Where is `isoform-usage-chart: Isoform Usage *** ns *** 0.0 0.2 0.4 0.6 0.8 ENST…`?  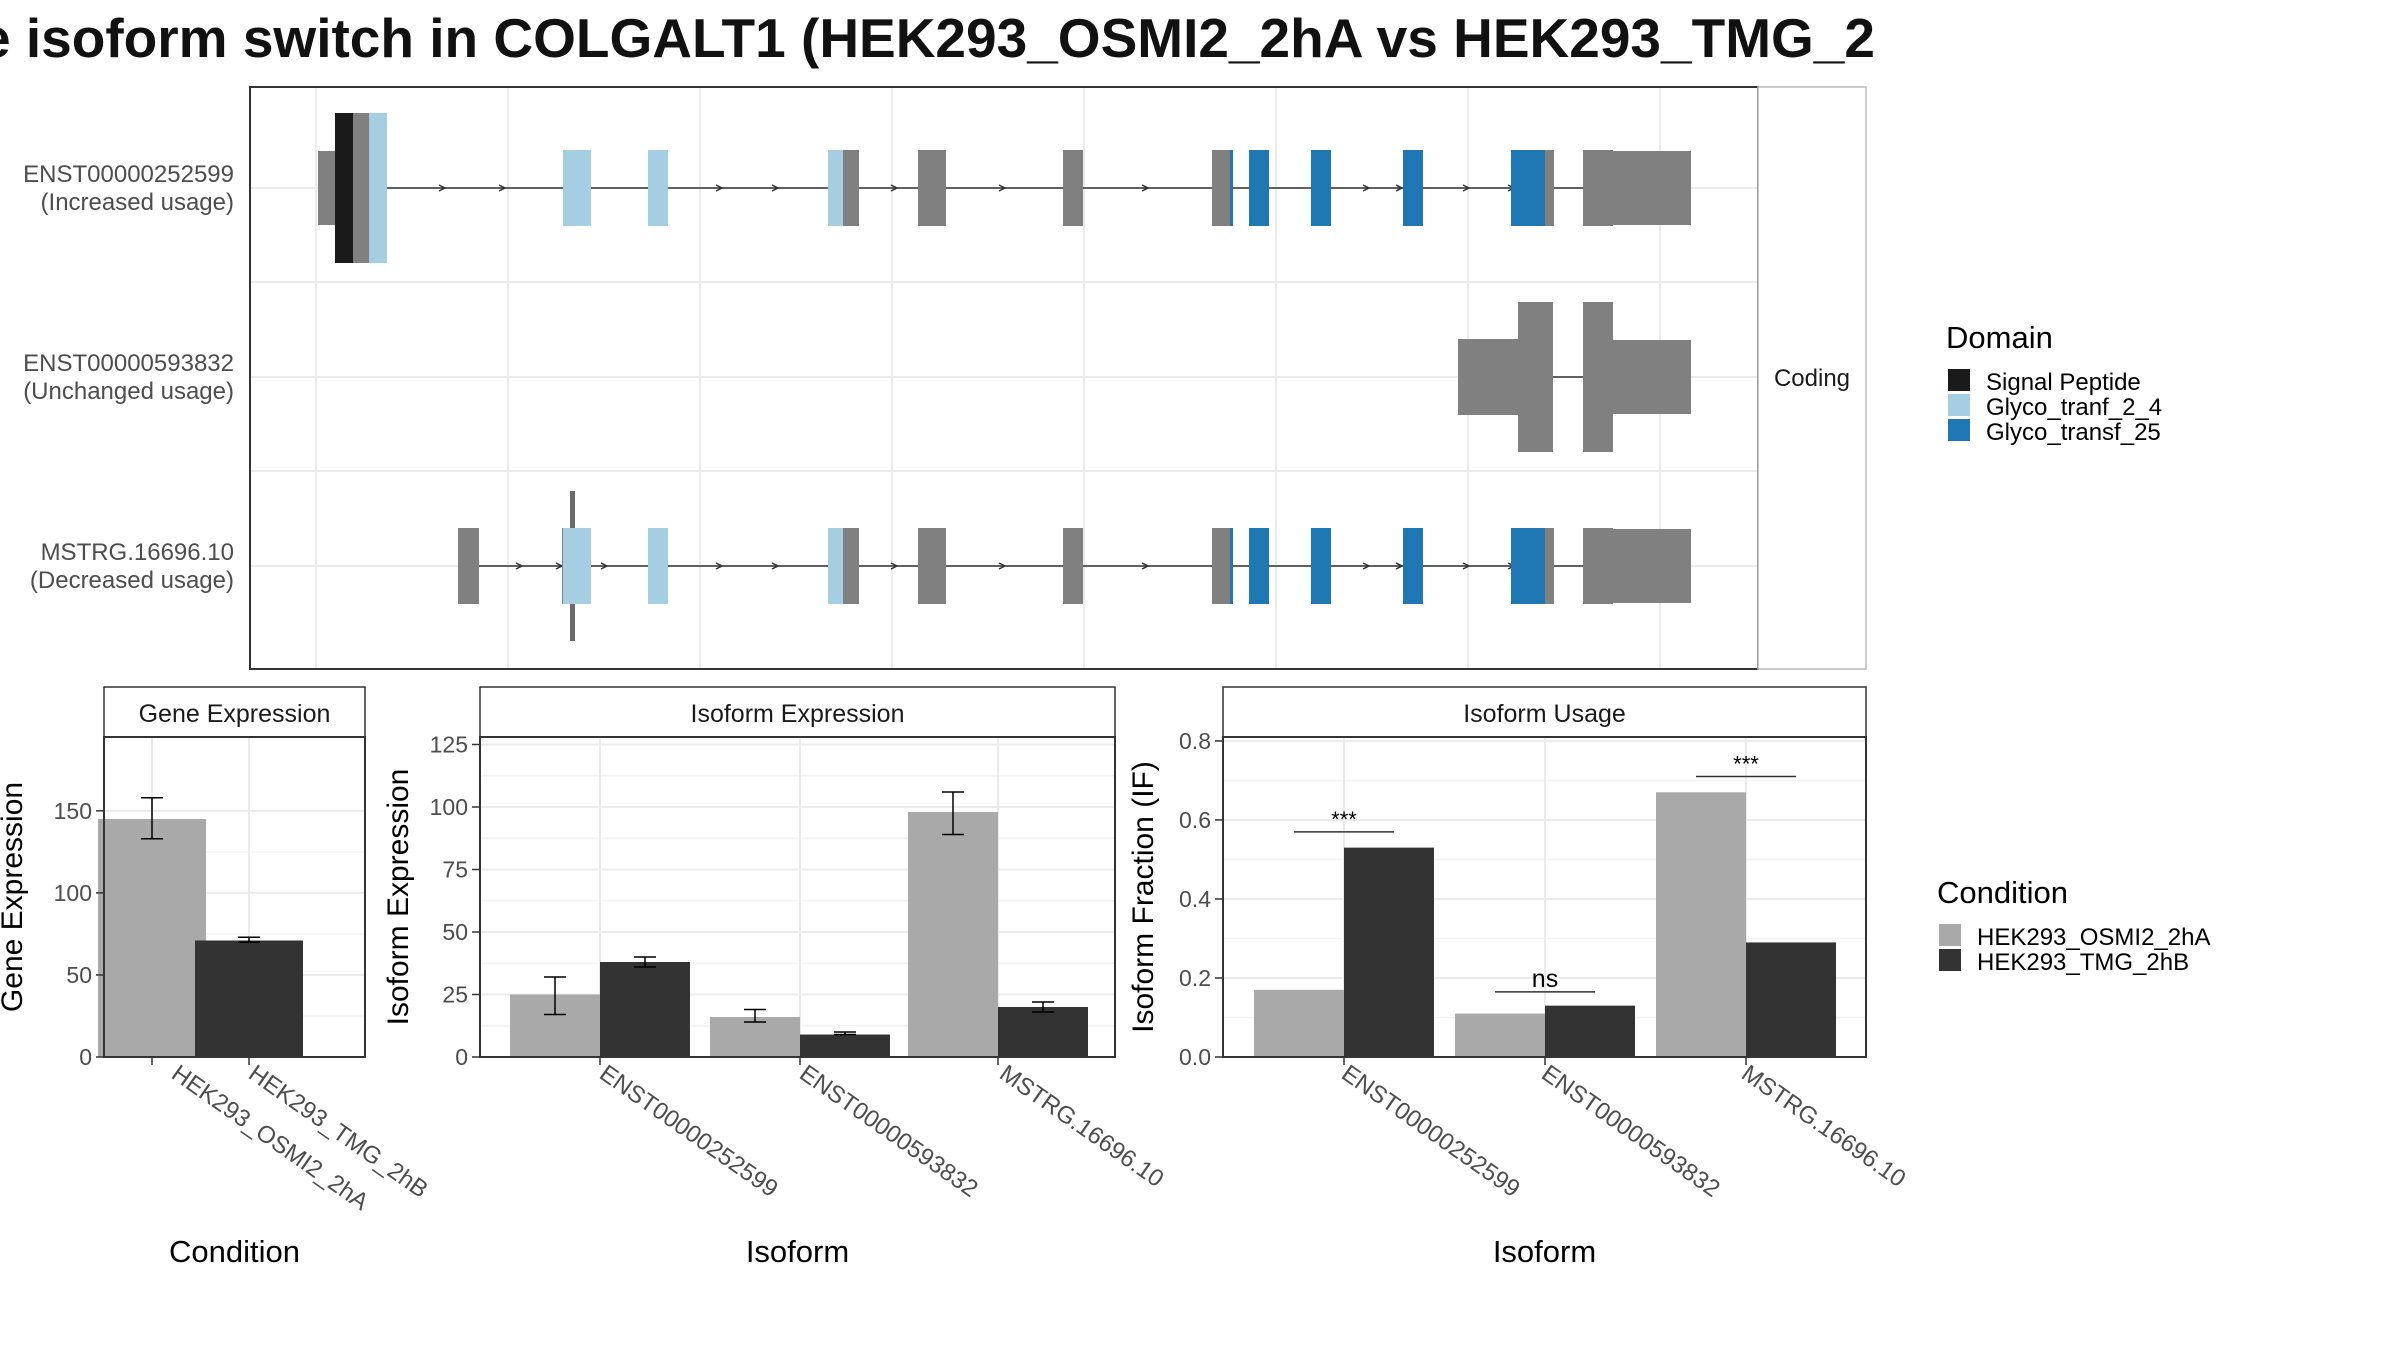
isoform-usage-chart: Isoform Usage *** ns *** 0.0 0.2 0.4 0.6 0.8 ENST… is located at coordinates (1518, 977).